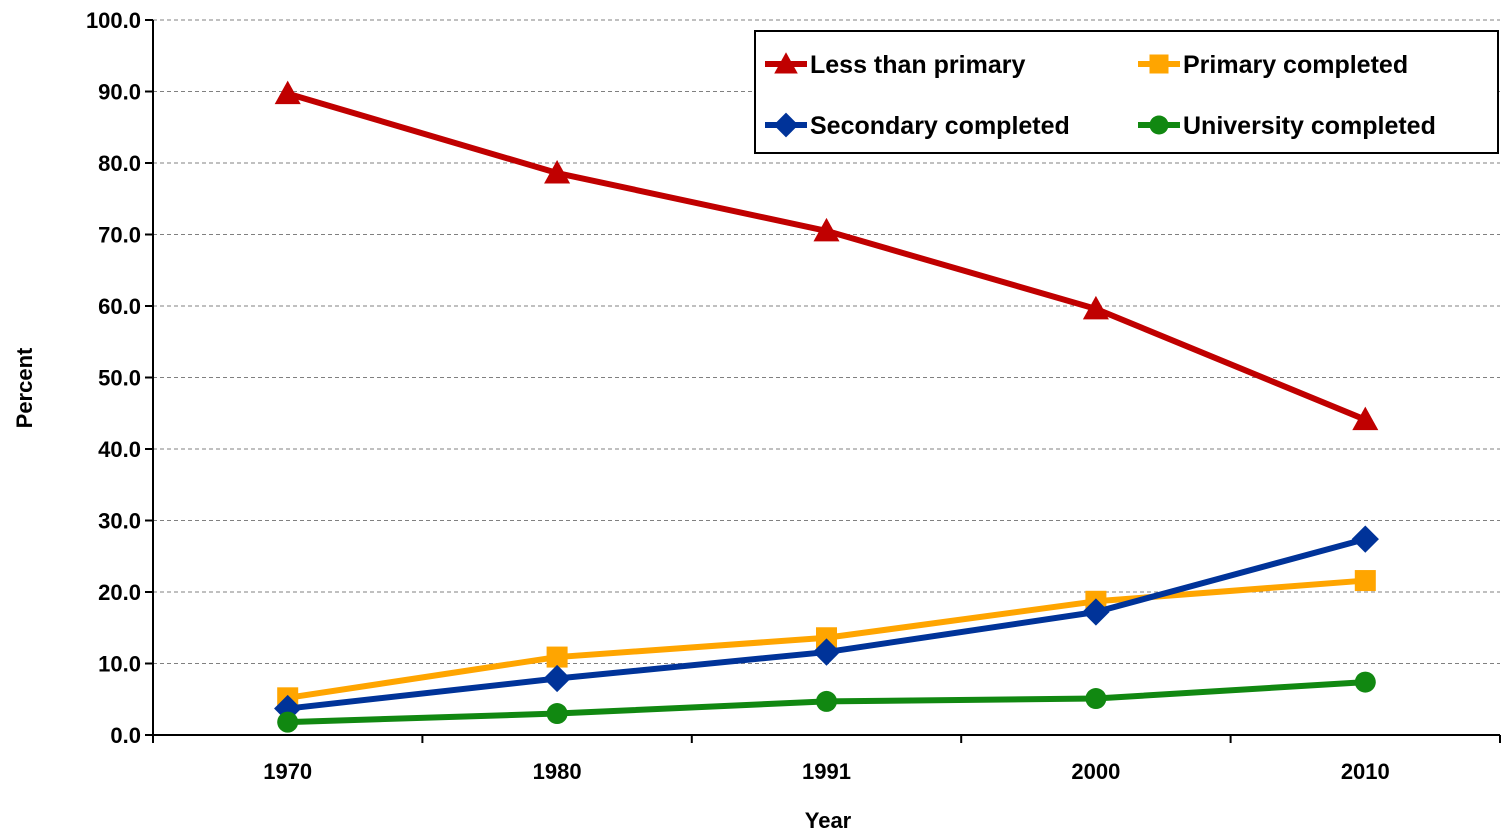 The image size is (1502, 835). What do you see at coordinates (917, 65) in the screenshot?
I see `legend-label: Less than primary` at bounding box center [917, 65].